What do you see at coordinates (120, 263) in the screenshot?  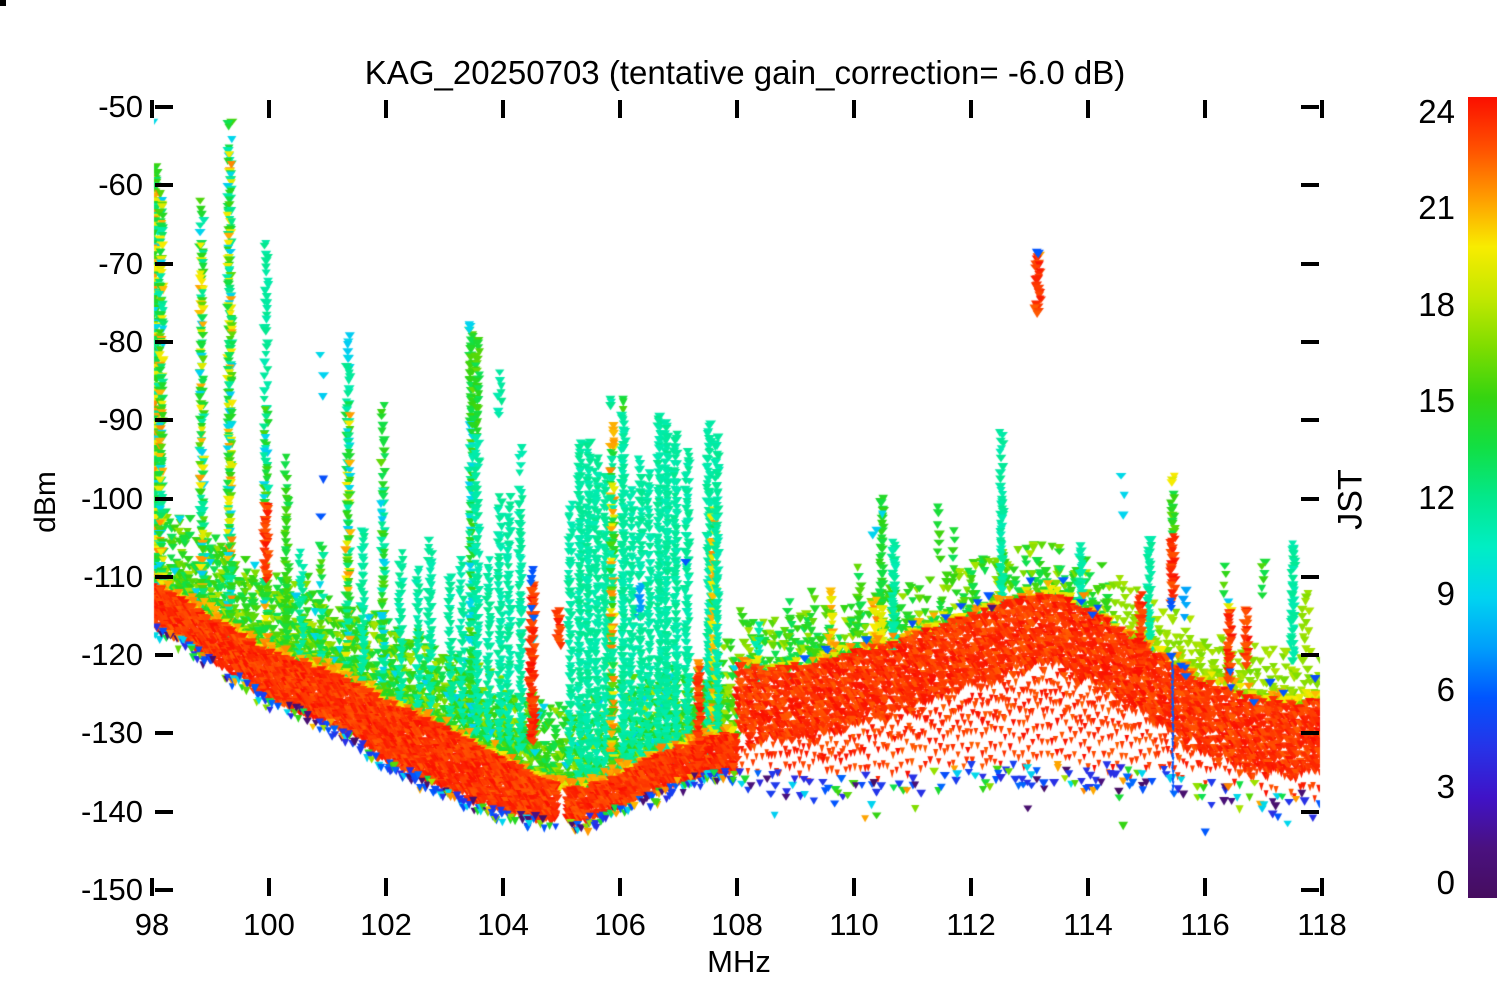 I see `y-tick-label--70: -70` at bounding box center [120, 263].